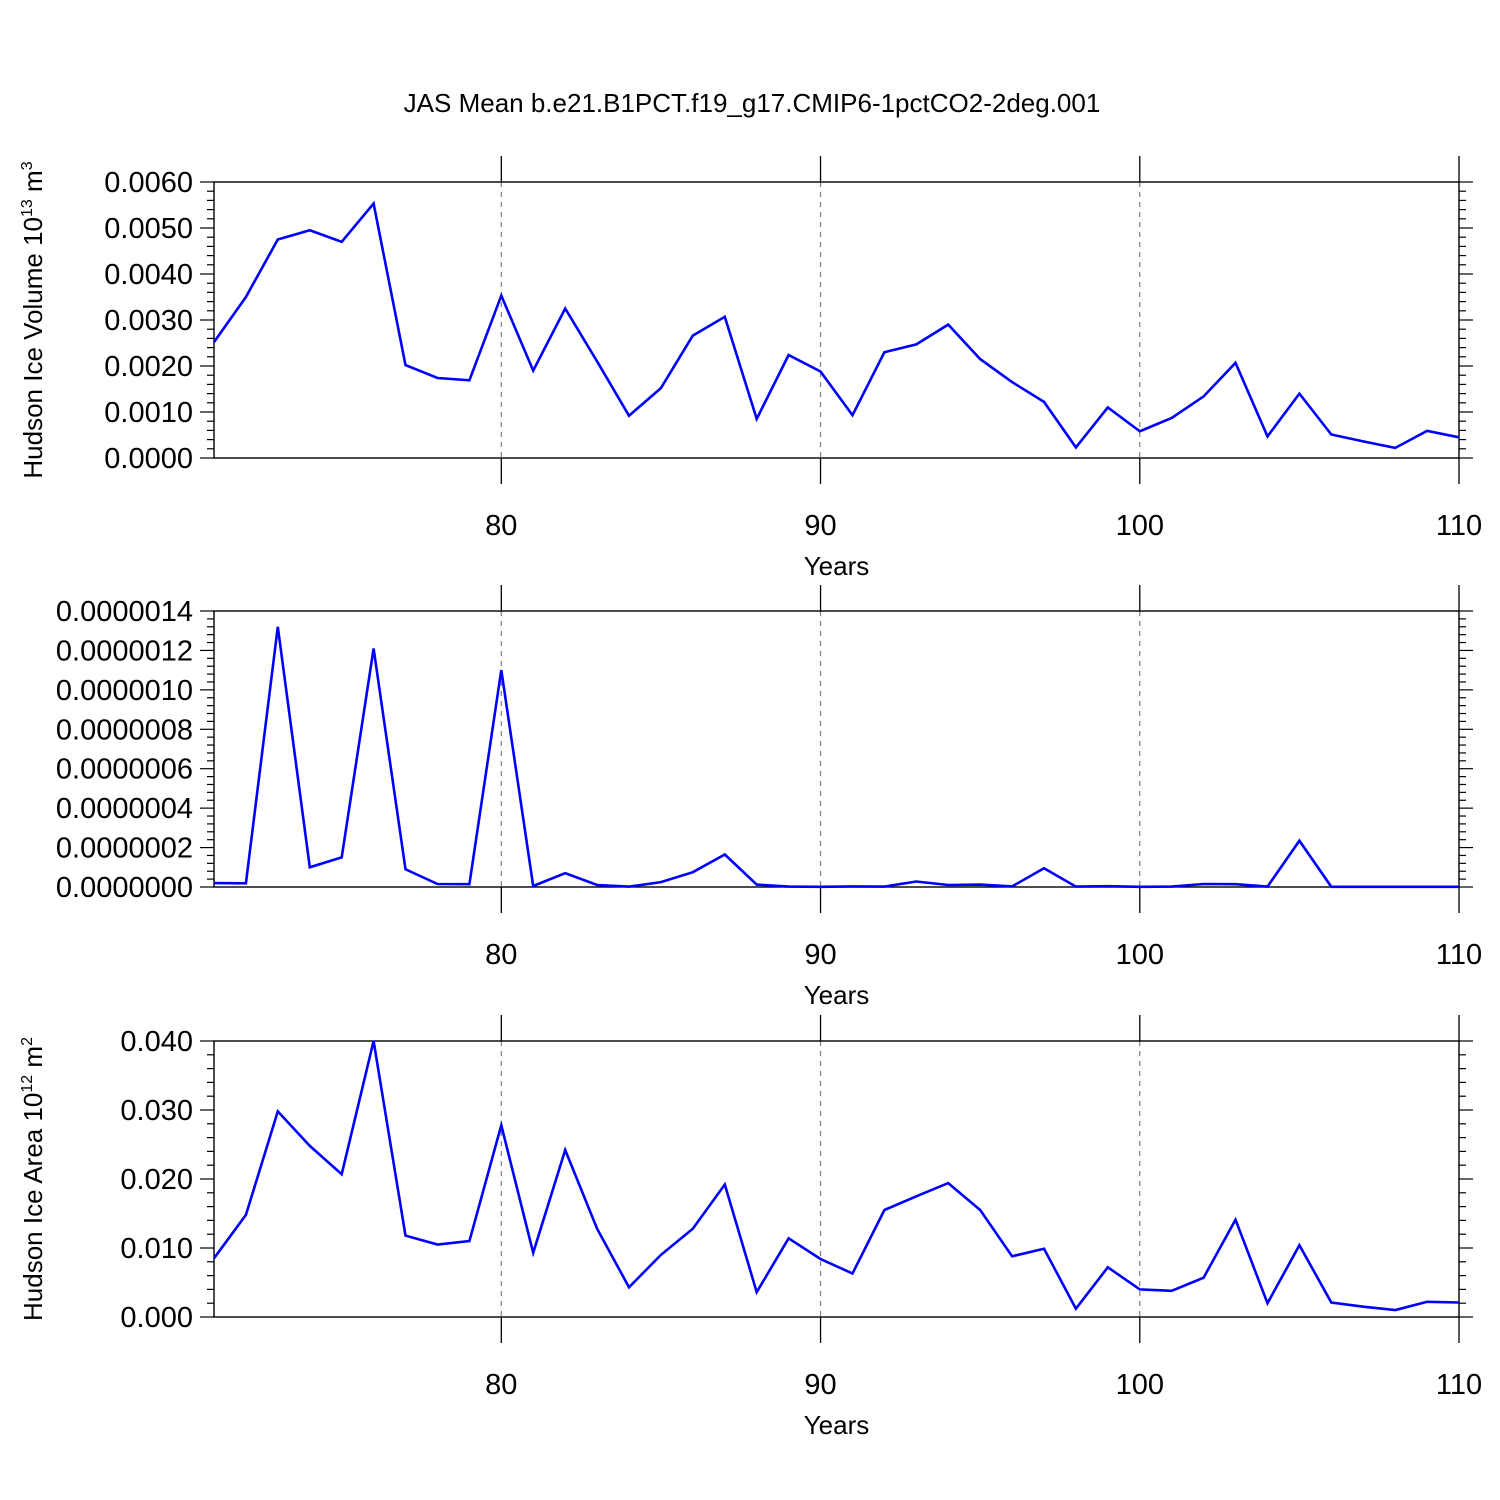 The height and width of the screenshot is (1500, 1500). Describe the element at coordinates (124, 770) in the screenshot. I see `y-tick-label: 0.0000006` at that location.